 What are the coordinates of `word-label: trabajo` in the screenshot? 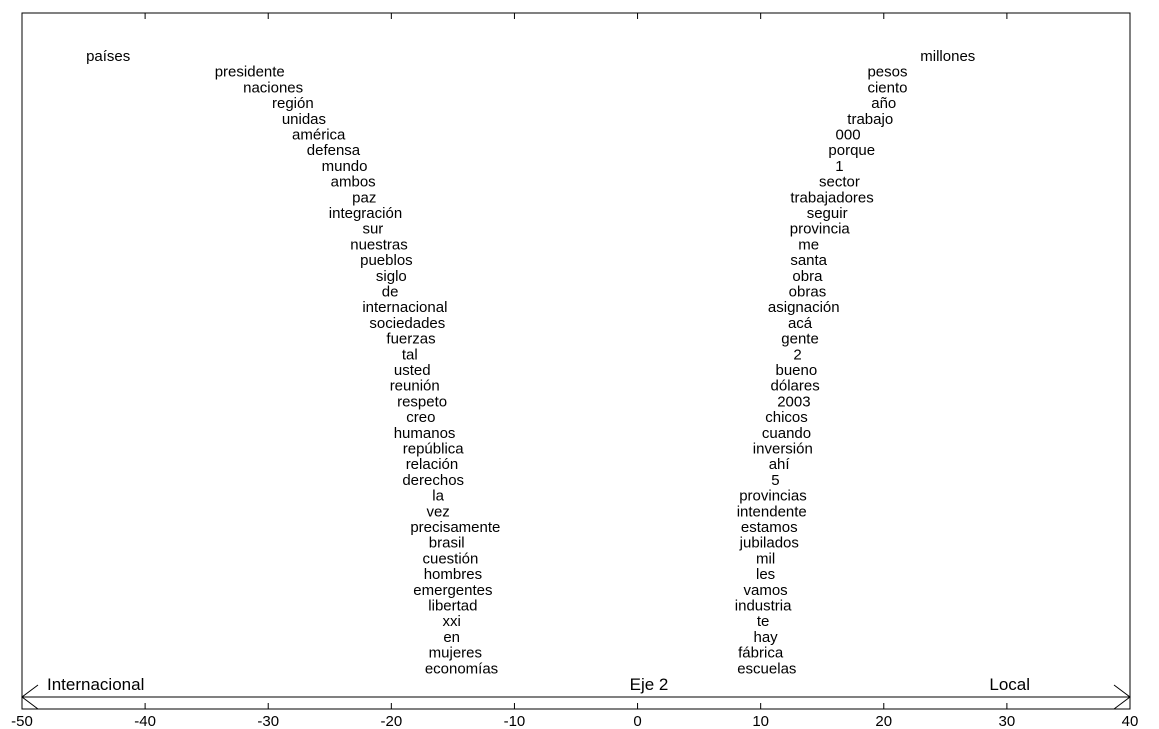 It's located at (870, 119).